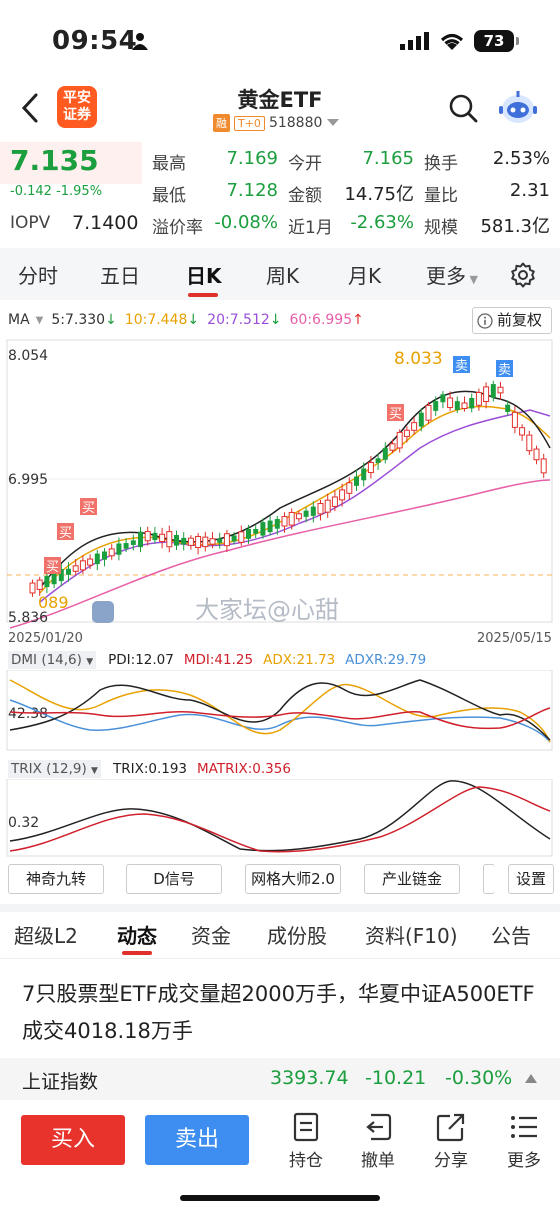 The image size is (560, 1214). What do you see at coordinates (28, 714) in the screenshot?
I see `dmi-level: 42.38` at bounding box center [28, 714].